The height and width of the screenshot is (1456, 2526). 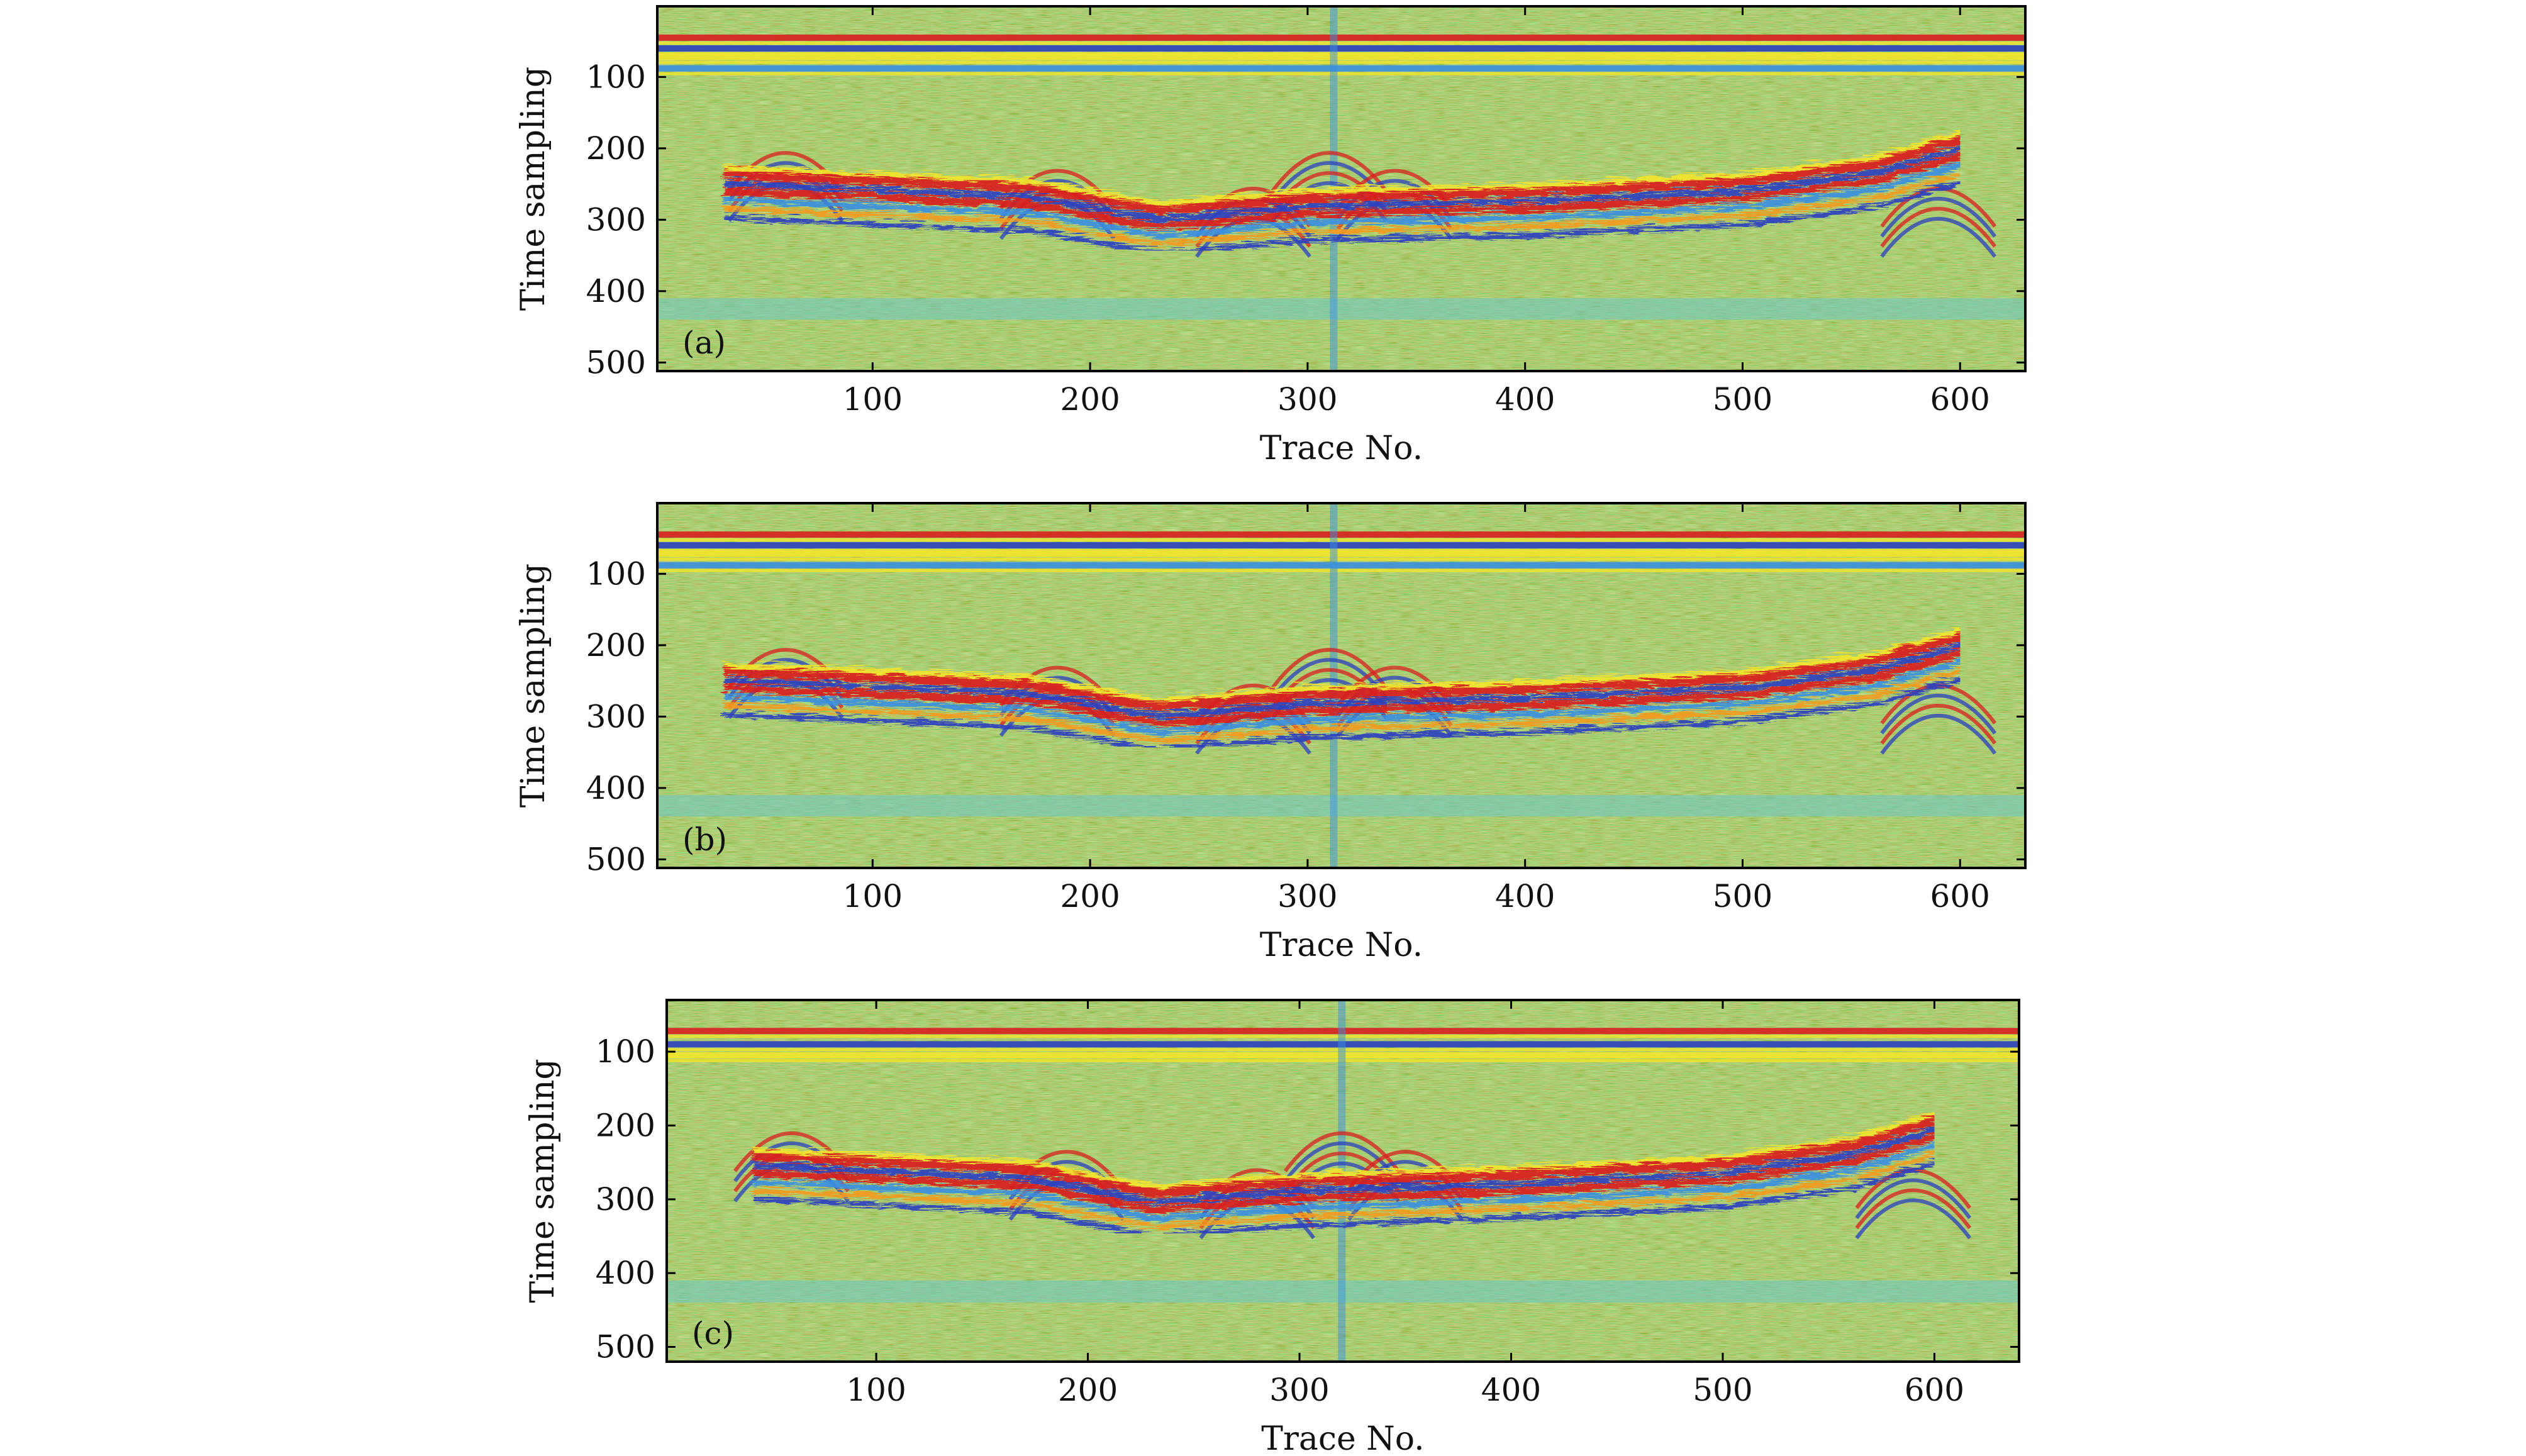 I want to click on panel-label: (b), so click(x=704, y=839).